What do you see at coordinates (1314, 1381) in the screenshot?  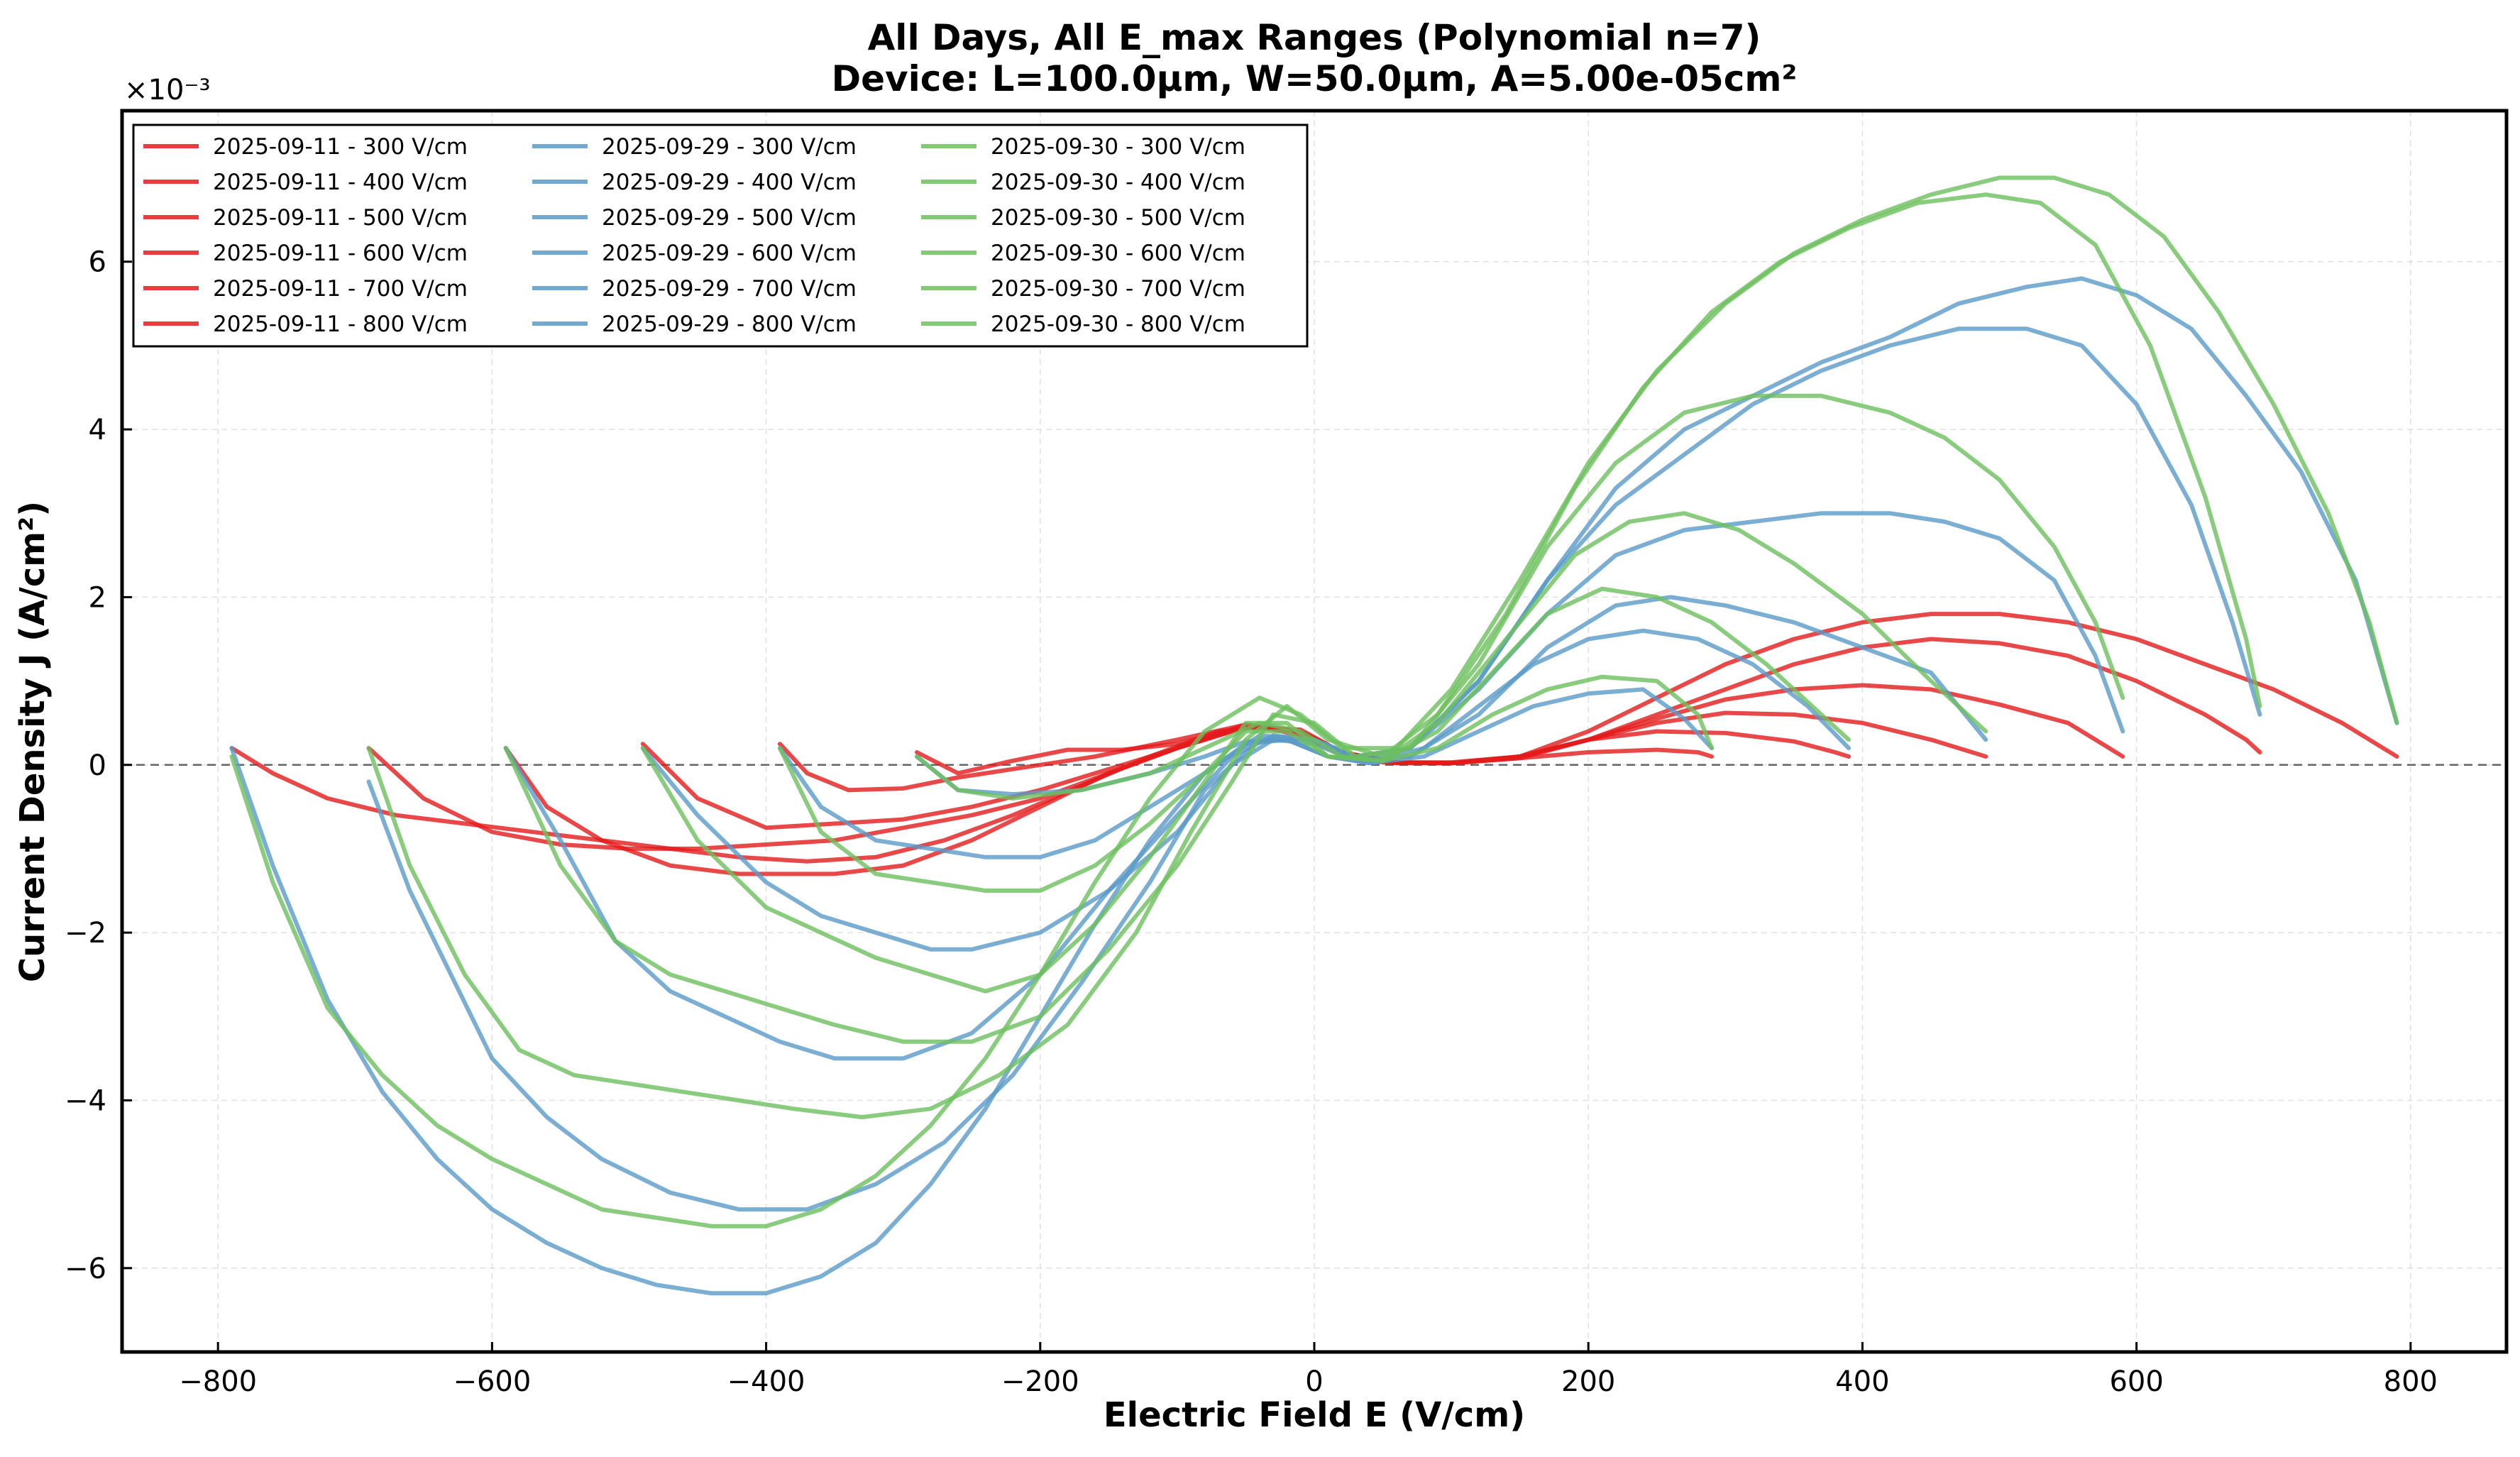 I see `x-tick-label: 0` at bounding box center [1314, 1381].